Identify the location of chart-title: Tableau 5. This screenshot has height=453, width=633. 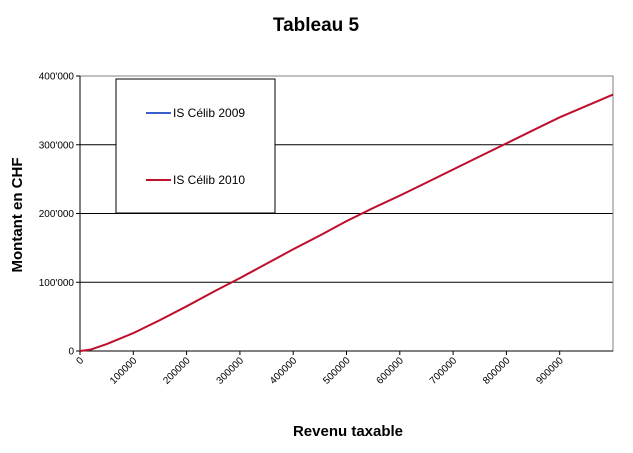
(316, 25).